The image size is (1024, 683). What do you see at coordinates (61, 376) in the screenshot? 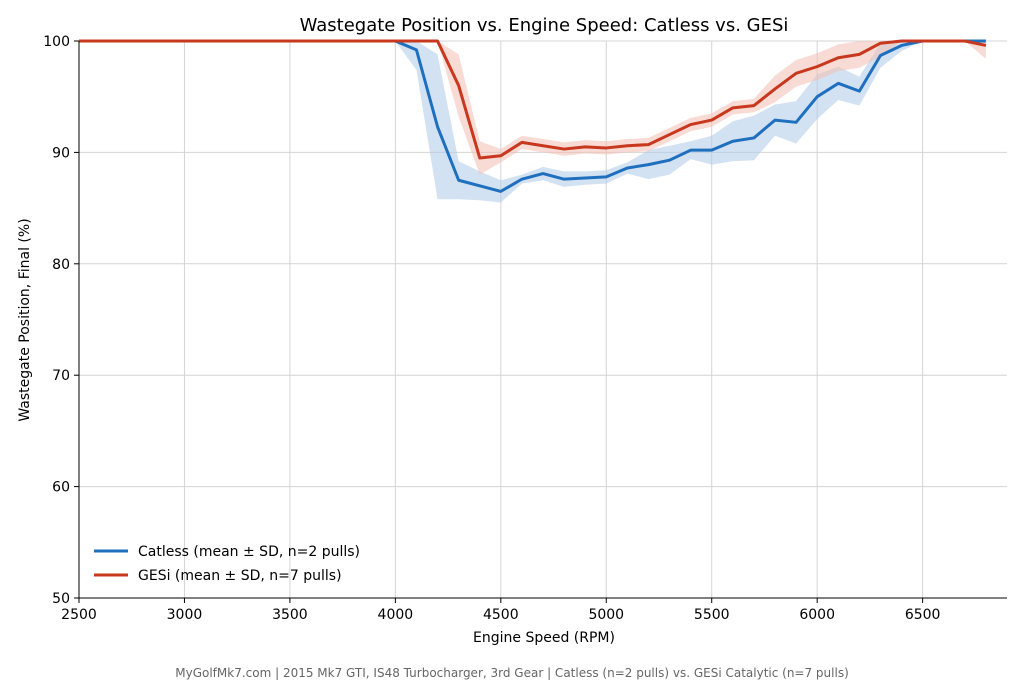
I see `y-tick-label: 70` at bounding box center [61, 376].